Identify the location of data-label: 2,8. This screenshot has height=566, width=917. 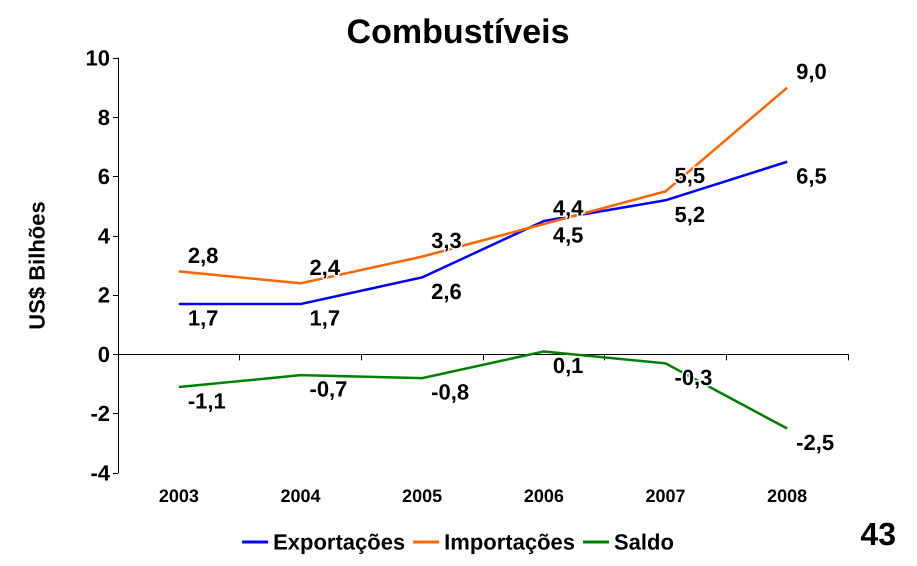
(203, 255).